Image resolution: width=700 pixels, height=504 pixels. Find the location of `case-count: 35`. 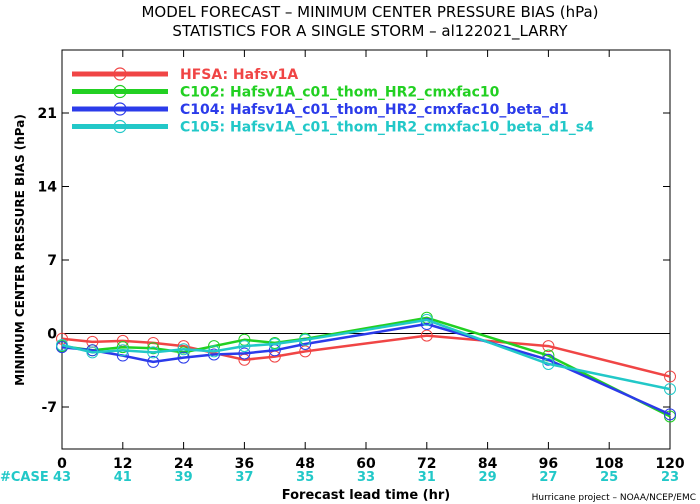

case-count: 35 is located at coordinates (305, 477).